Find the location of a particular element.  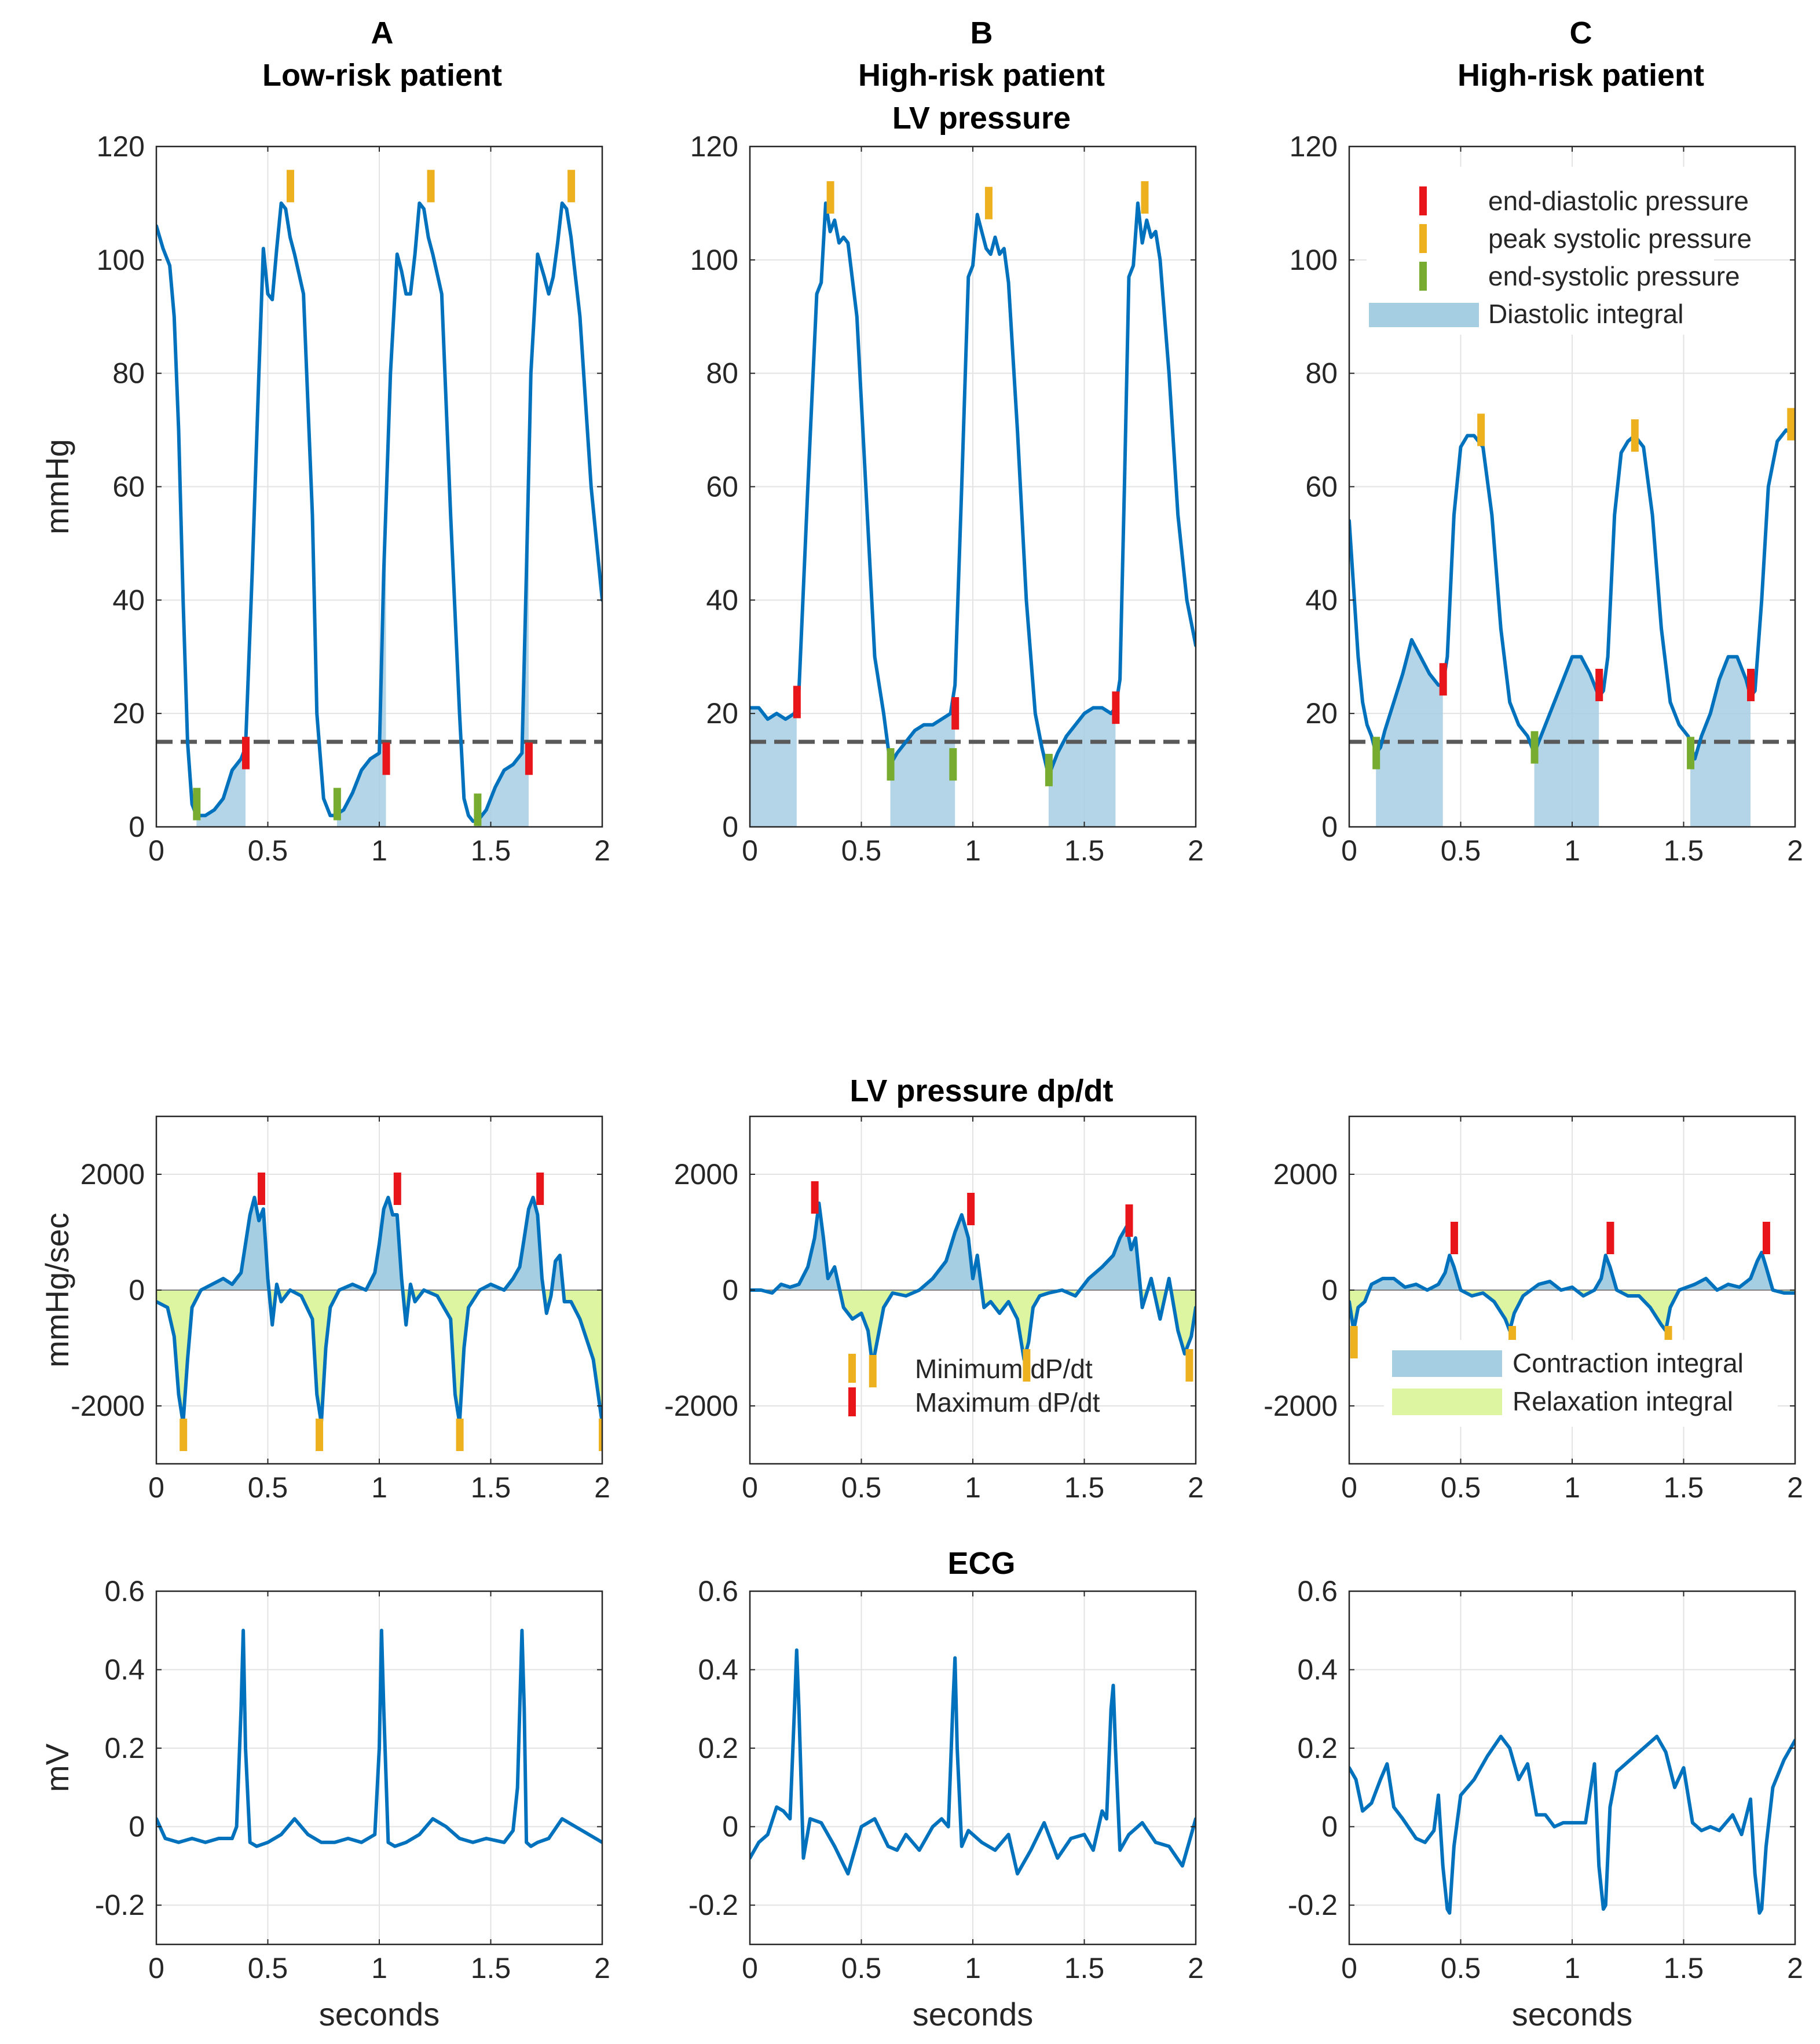

legend-relaxation-label: Relaxation integral is located at coordinates (1623, 1401).